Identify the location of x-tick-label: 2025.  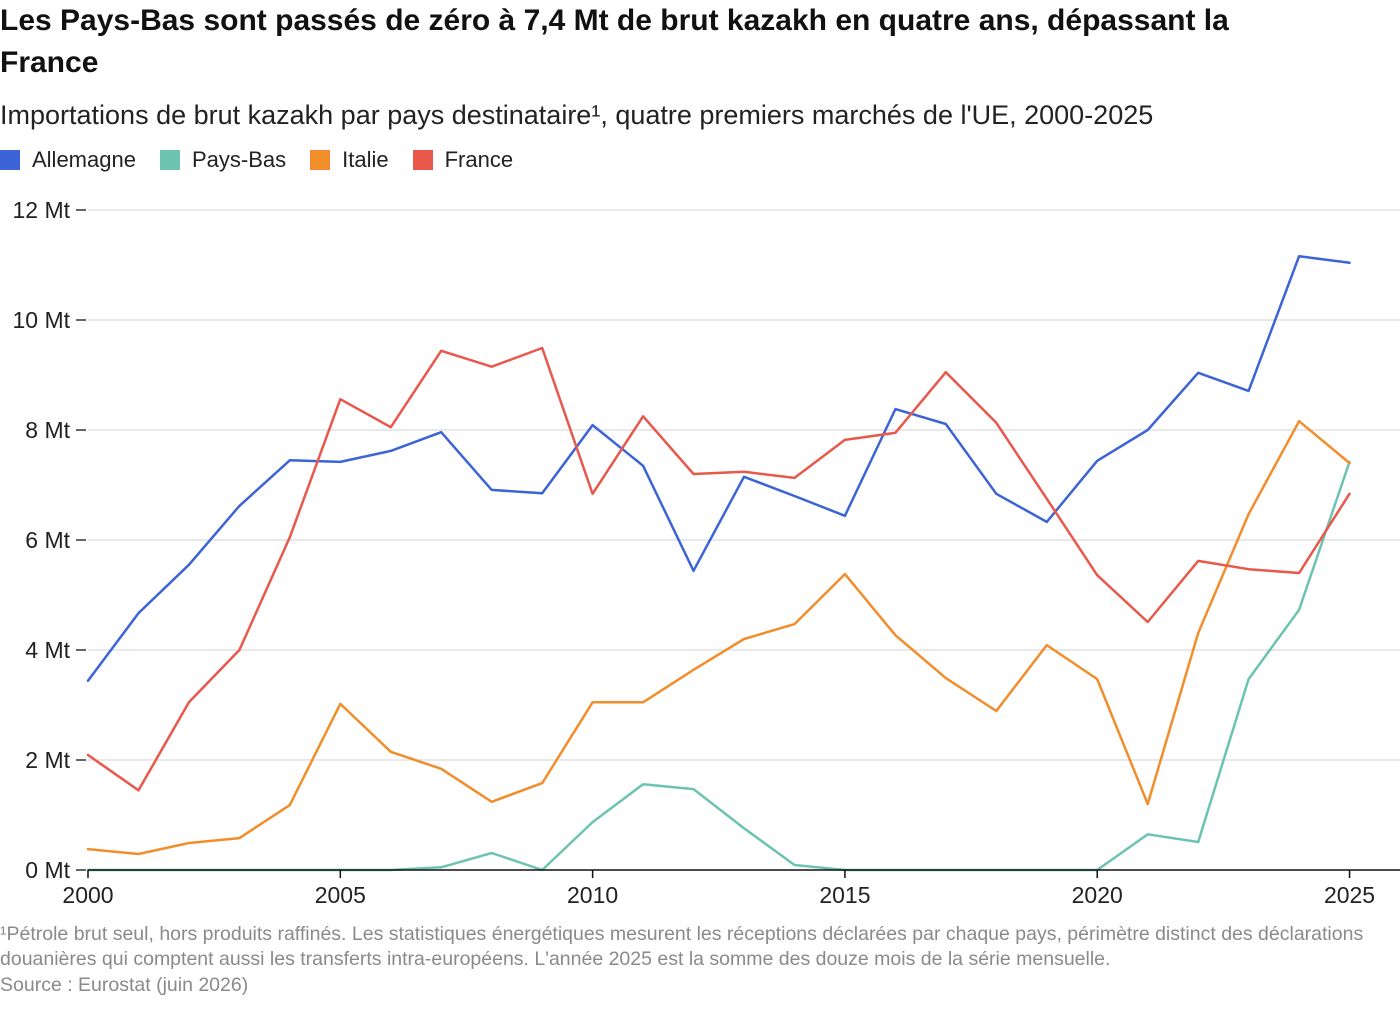
(1349, 895).